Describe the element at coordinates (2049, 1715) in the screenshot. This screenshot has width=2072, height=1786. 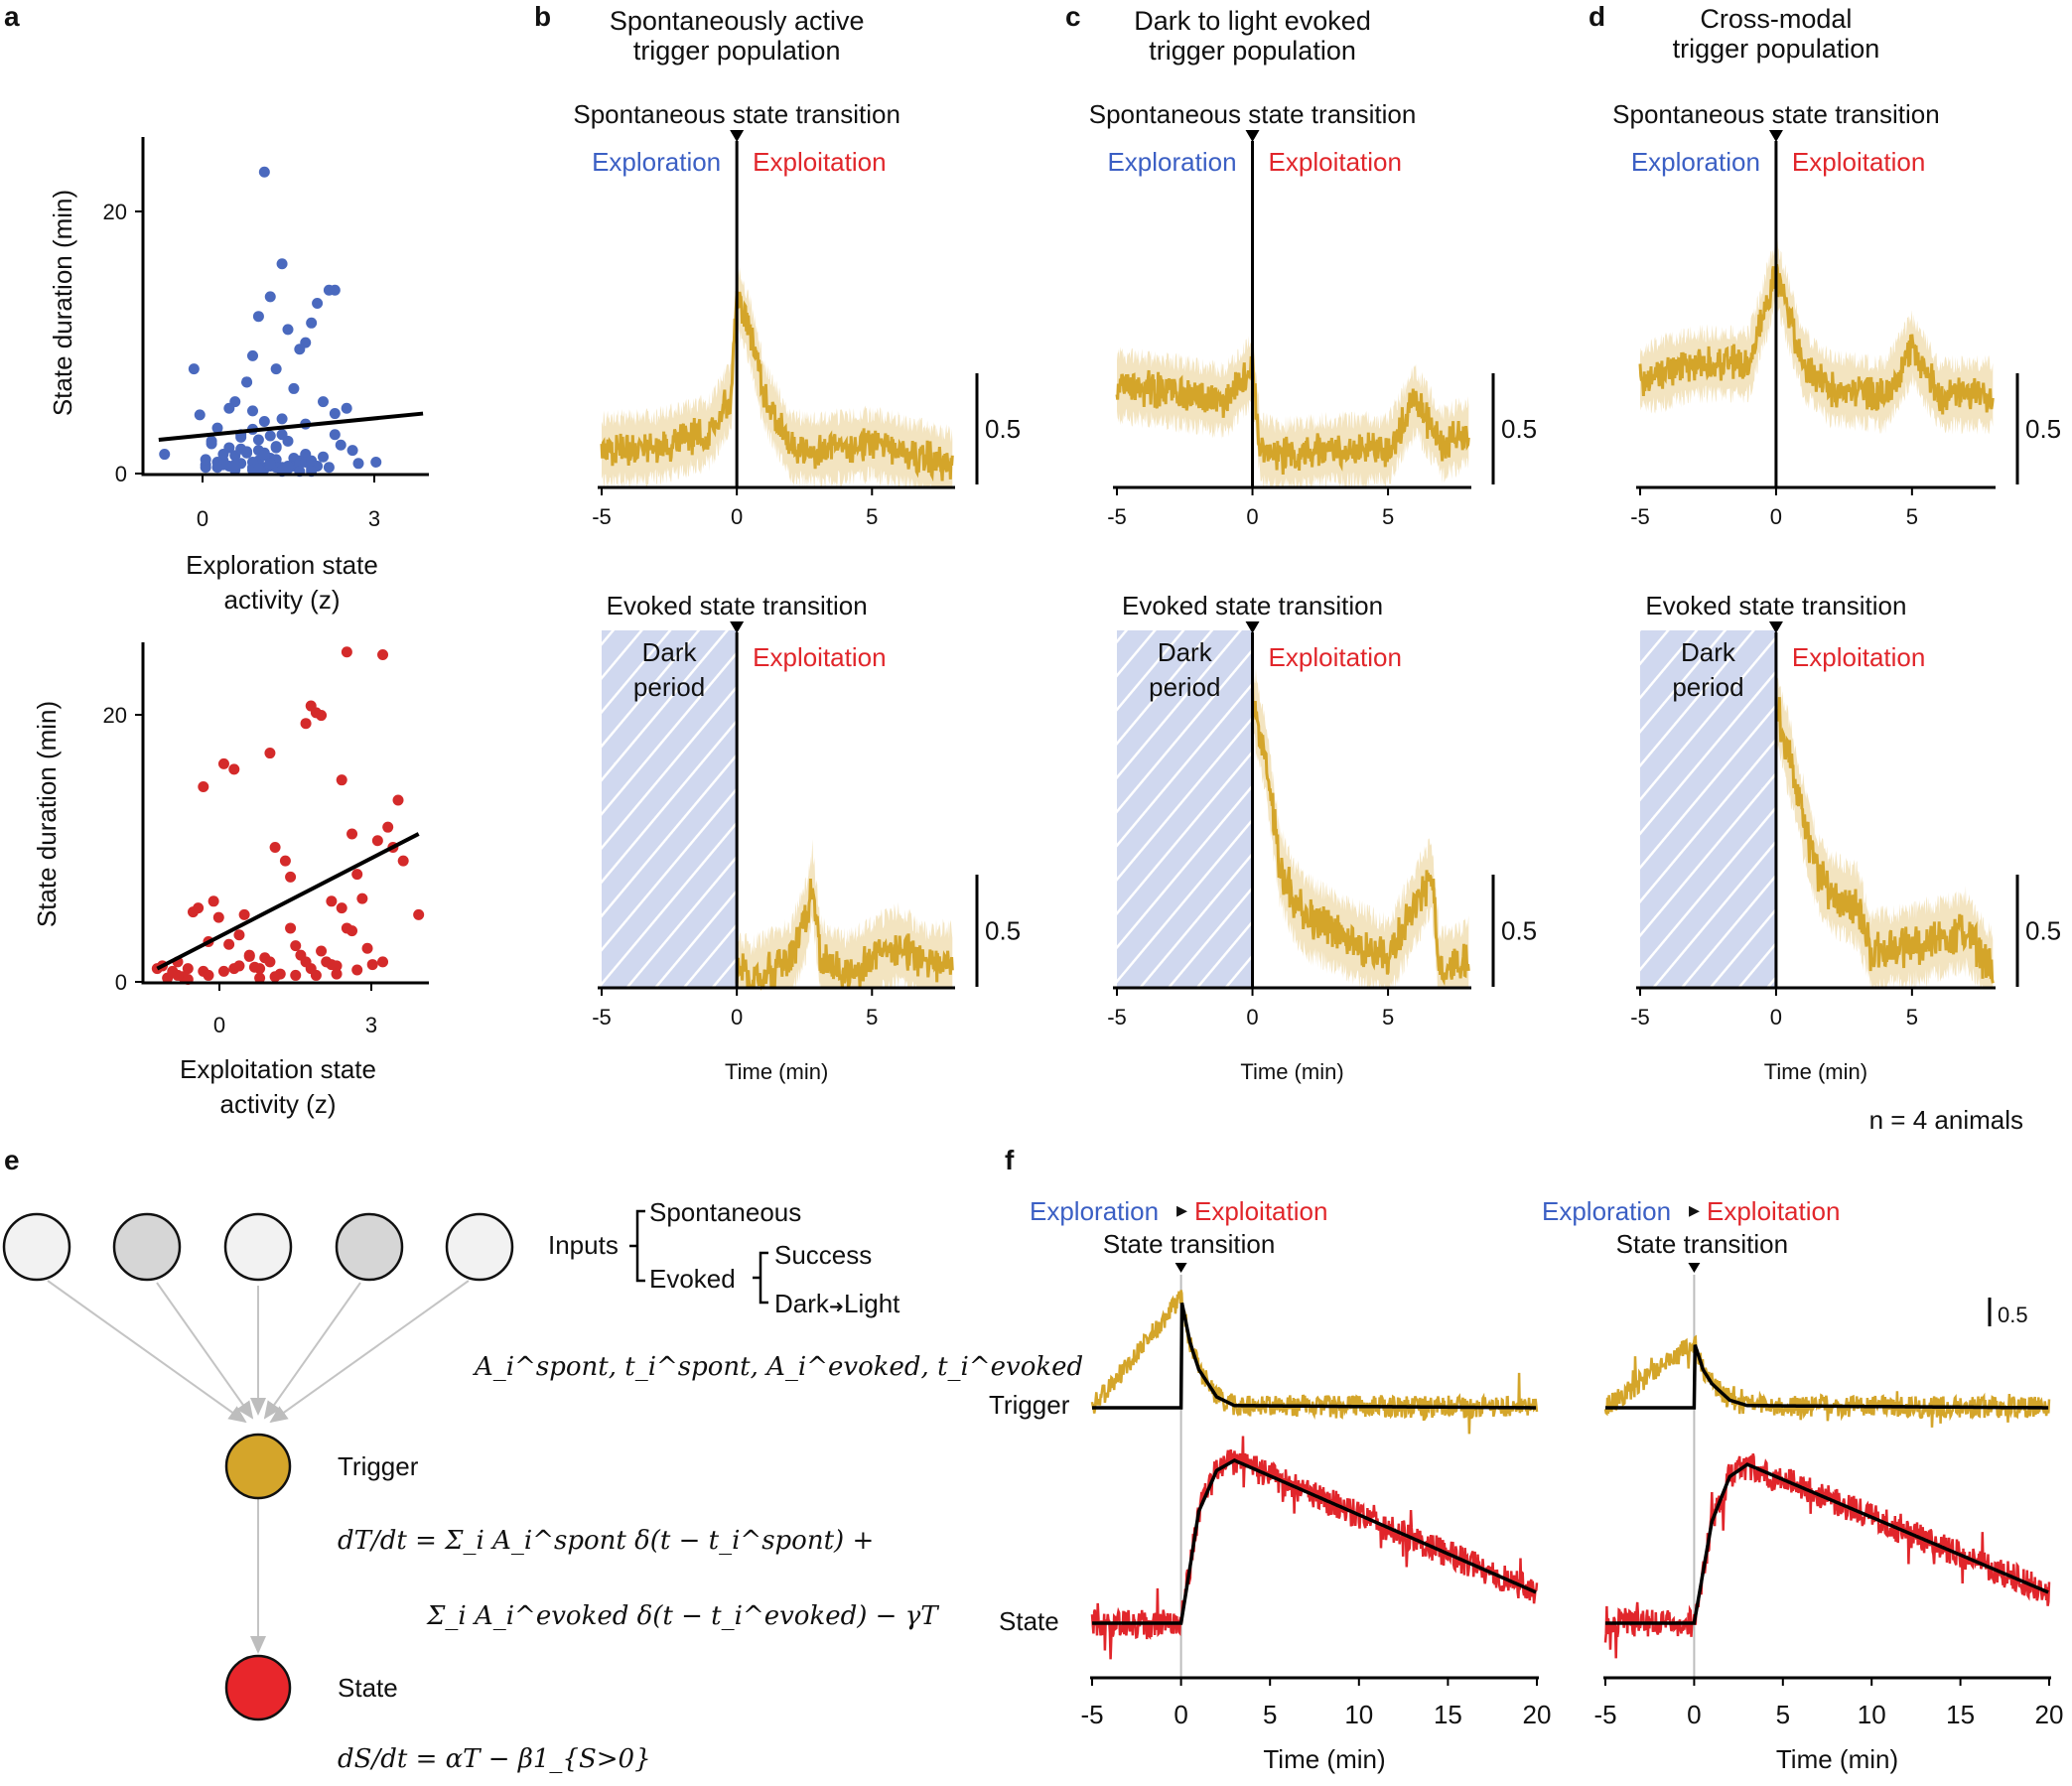
I see `f-x-tick-label: 20` at that location.